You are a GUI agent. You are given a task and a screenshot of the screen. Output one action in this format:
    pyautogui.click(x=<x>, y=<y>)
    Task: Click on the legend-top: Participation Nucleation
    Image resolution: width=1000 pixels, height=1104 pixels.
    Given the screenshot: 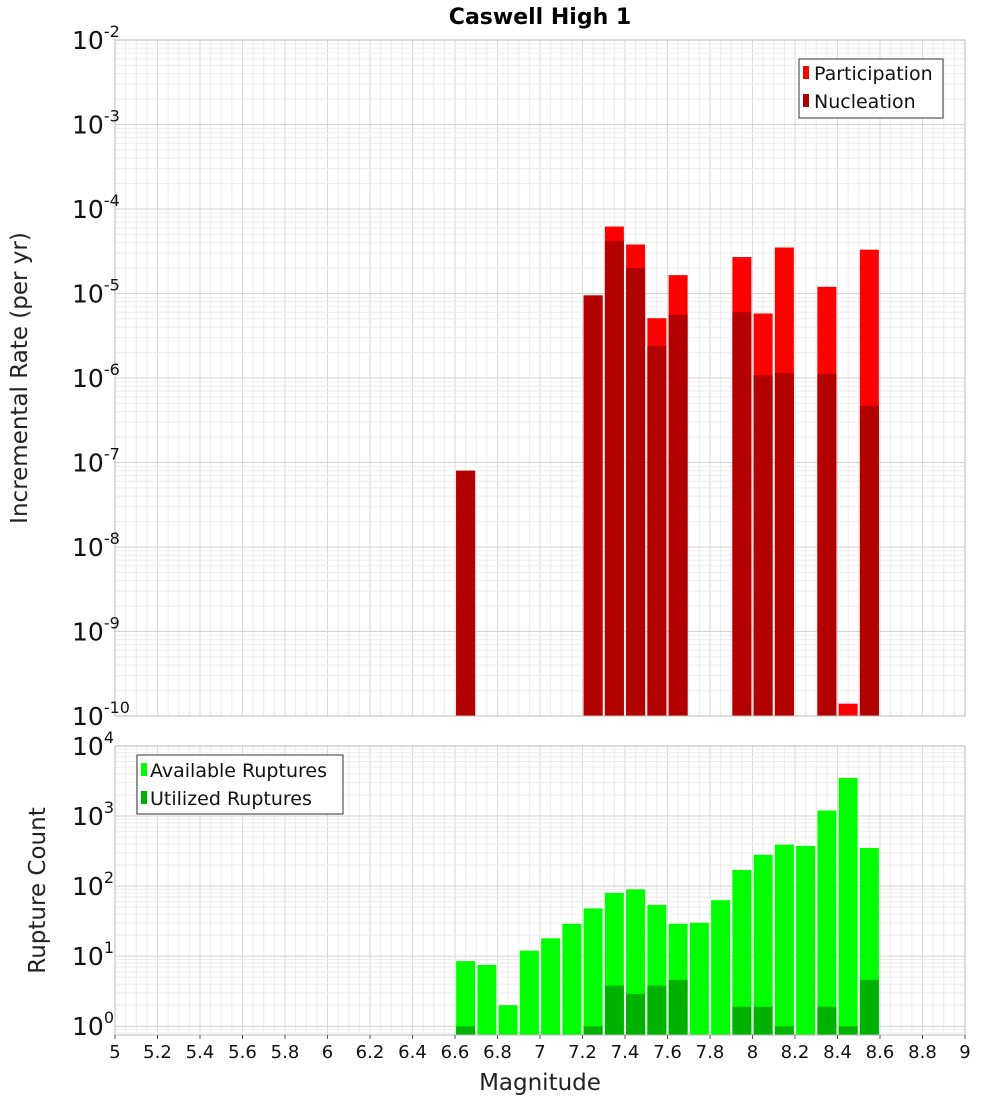 What is the action you would take?
    pyautogui.click(x=871, y=88)
    